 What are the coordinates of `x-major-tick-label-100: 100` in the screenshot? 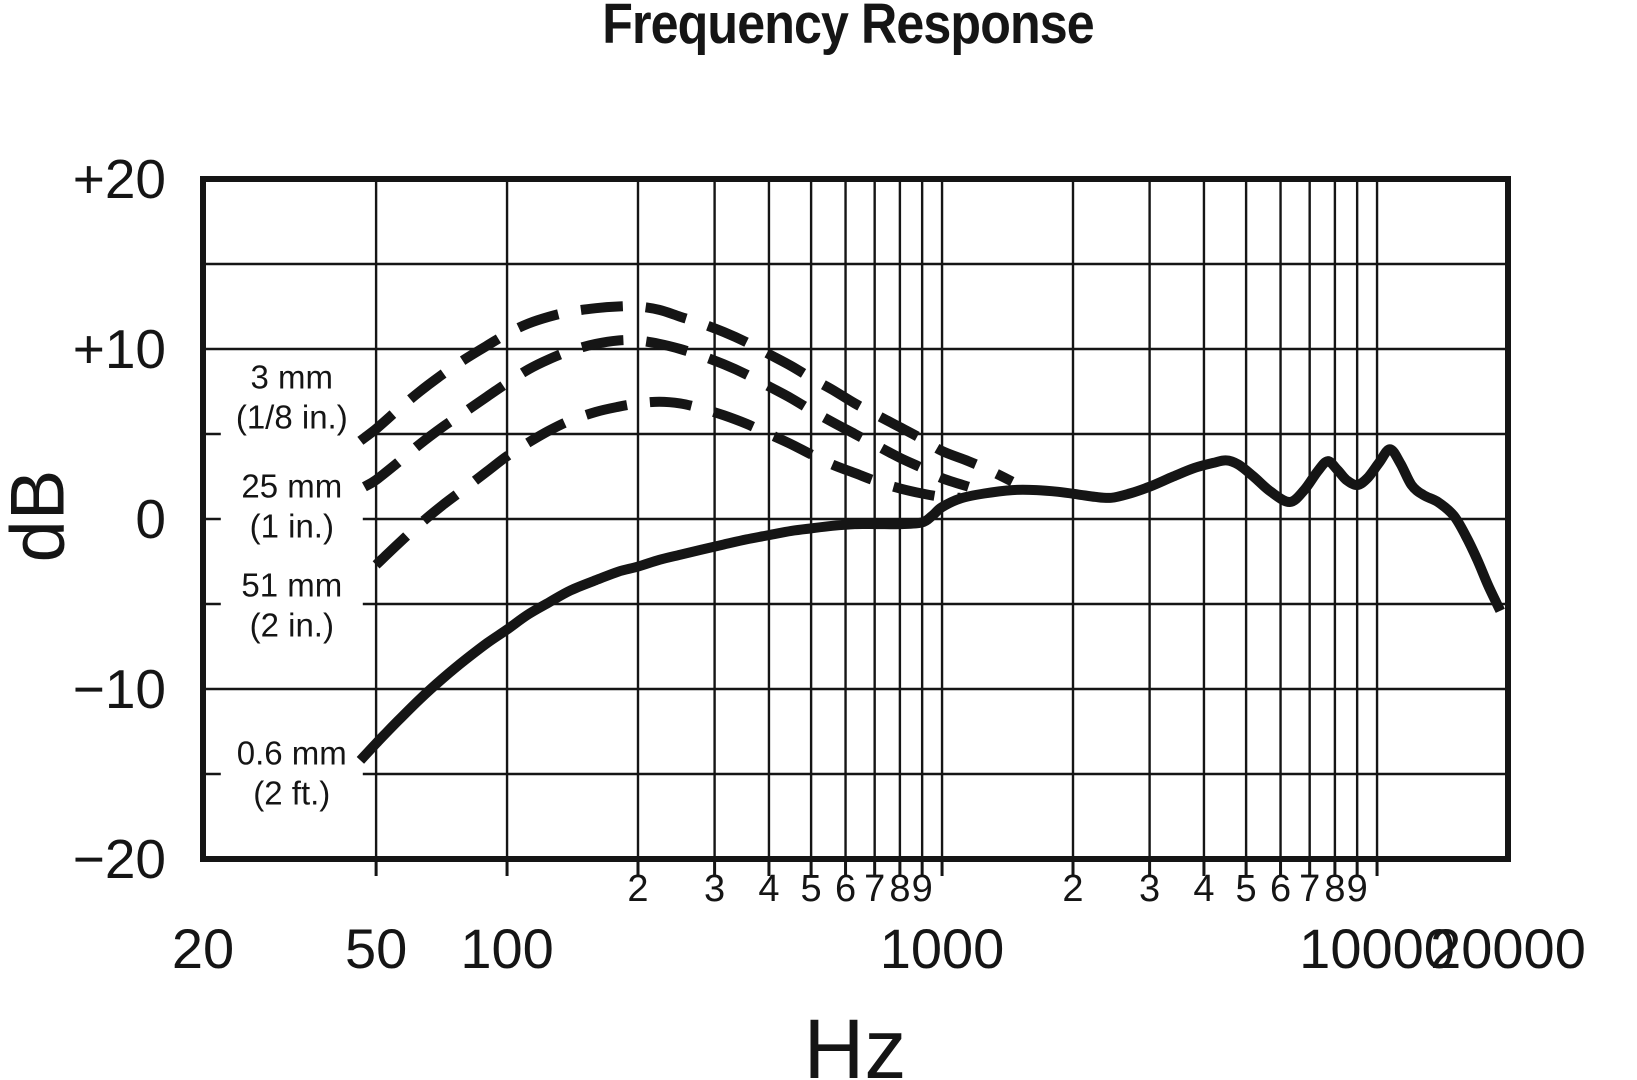 It's located at (506, 948).